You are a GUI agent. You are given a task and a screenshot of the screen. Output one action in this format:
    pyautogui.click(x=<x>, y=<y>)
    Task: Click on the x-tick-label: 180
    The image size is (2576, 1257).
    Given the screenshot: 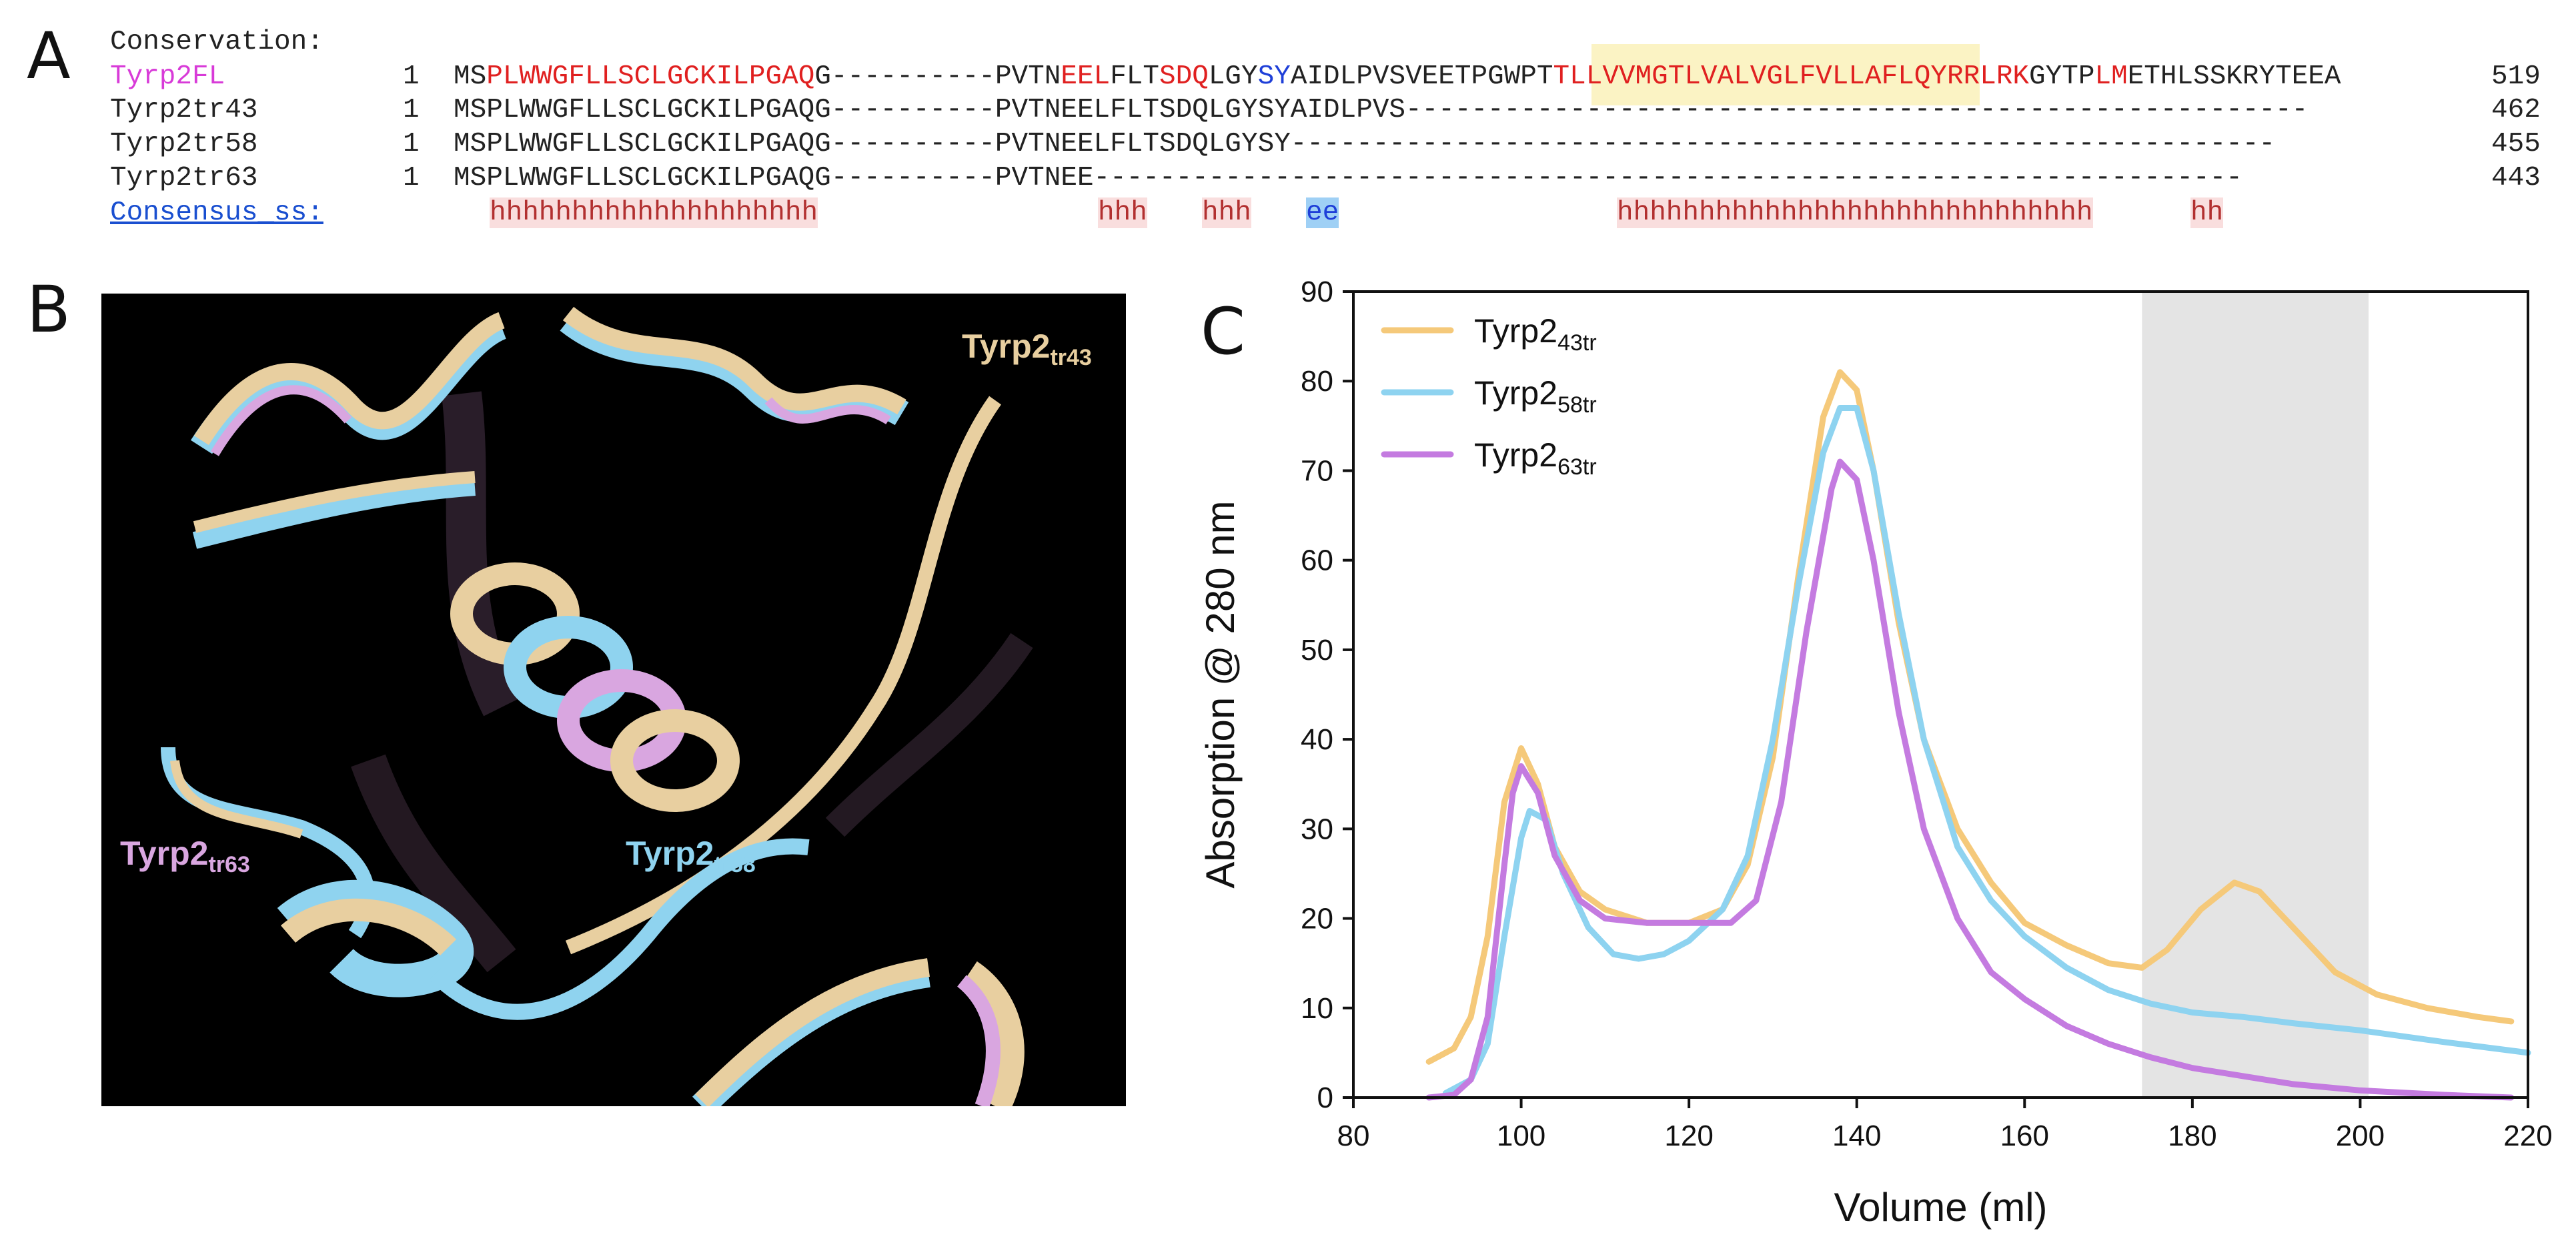 What is the action you would take?
    pyautogui.click(x=2192, y=1136)
    